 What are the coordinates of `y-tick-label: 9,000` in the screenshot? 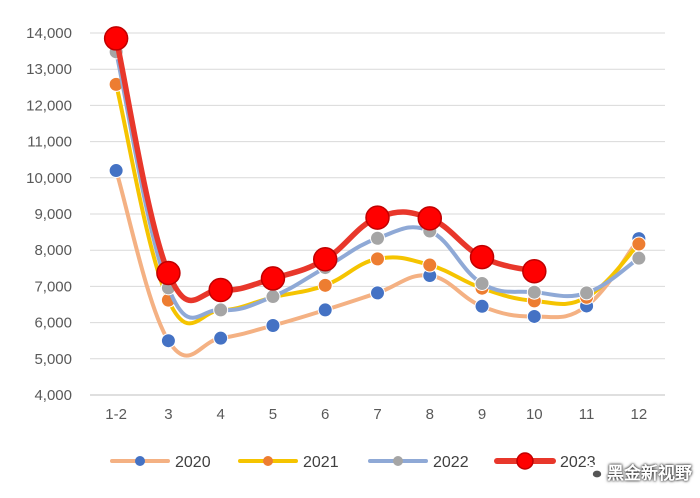 It's located at (53, 214).